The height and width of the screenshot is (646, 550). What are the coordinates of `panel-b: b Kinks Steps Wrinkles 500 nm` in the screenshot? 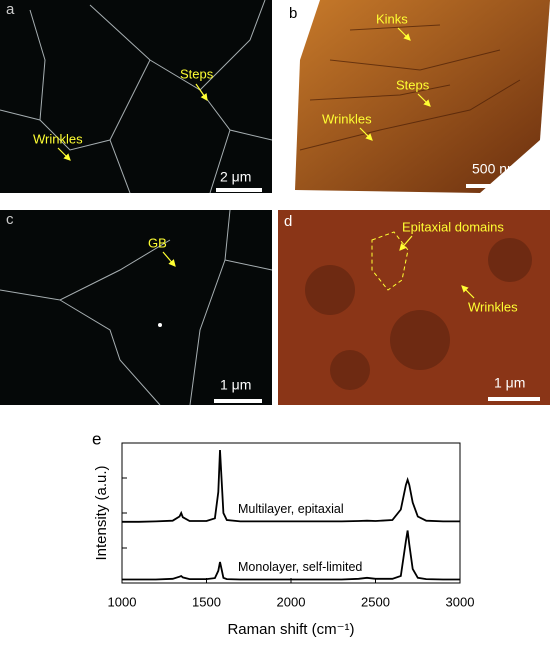 It's located at (419, 96).